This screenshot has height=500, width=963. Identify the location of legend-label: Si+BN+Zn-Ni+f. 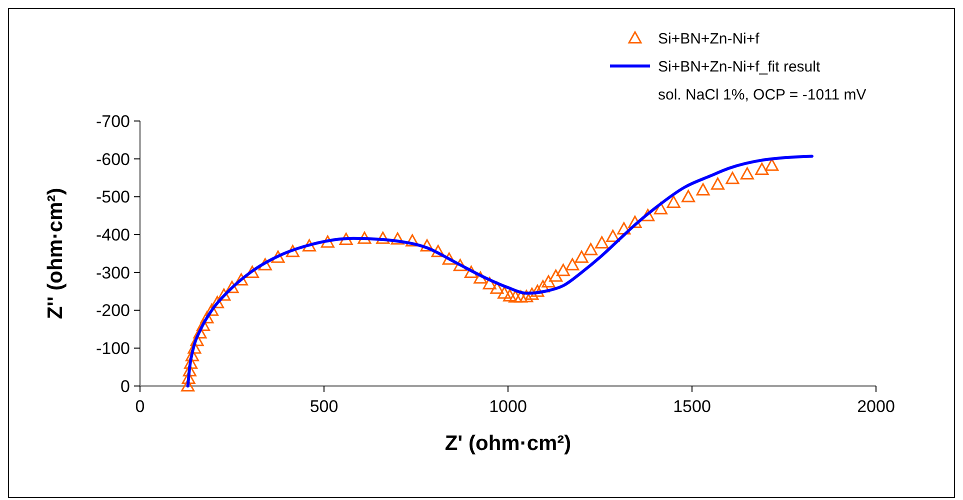
(709, 39).